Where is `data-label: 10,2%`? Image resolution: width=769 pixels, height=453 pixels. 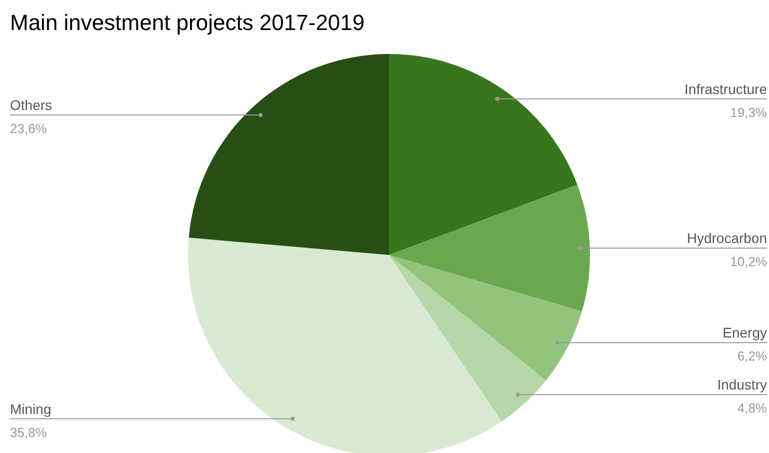
data-label: 10,2% is located at coordinates (749, 262).